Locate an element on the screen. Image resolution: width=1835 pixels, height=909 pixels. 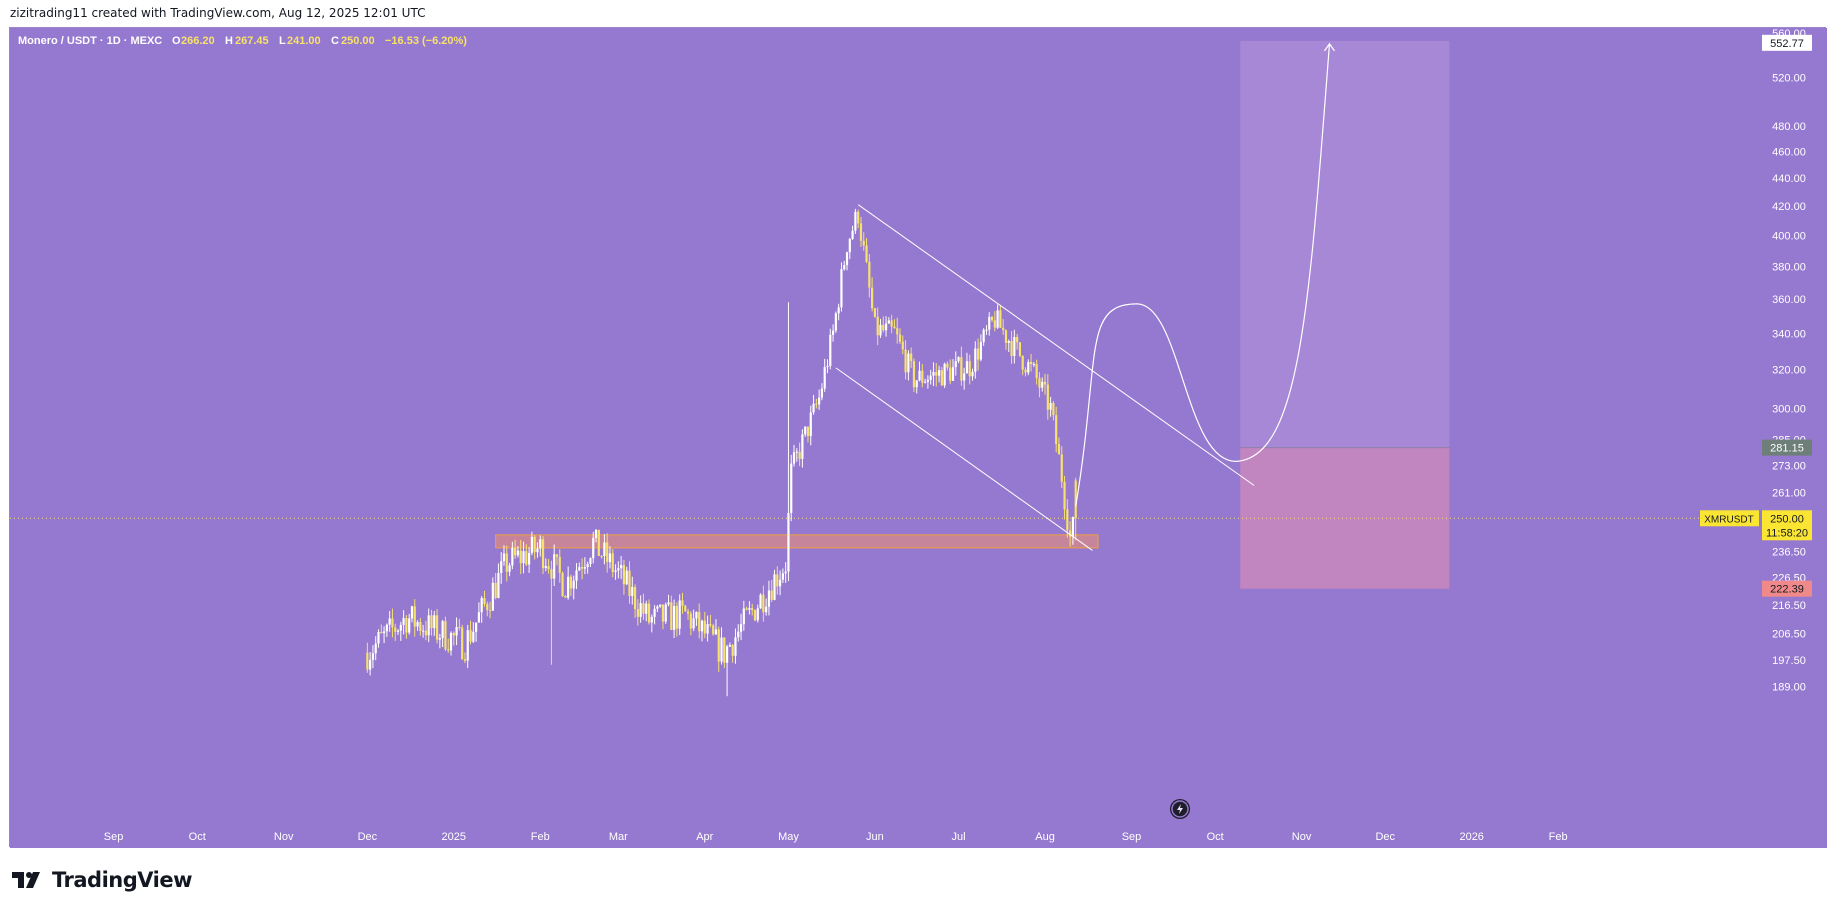
y-tick-label: 206.50 is located at coordinates (1789, 634).